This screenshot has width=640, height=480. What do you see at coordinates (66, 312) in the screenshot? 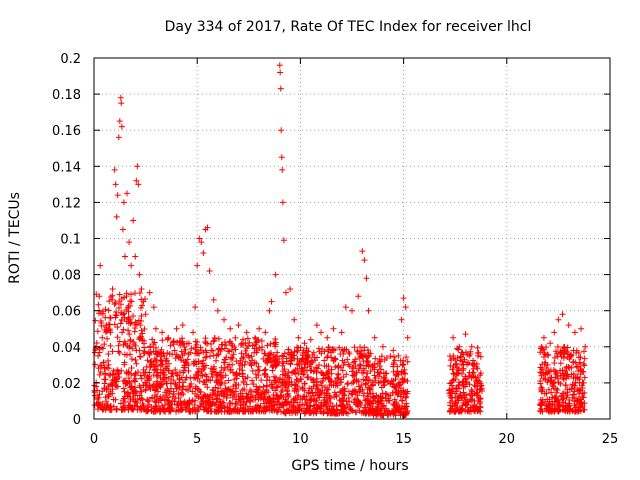
I see `y-tick-label: 0.06` at bounding box center [66, 312].